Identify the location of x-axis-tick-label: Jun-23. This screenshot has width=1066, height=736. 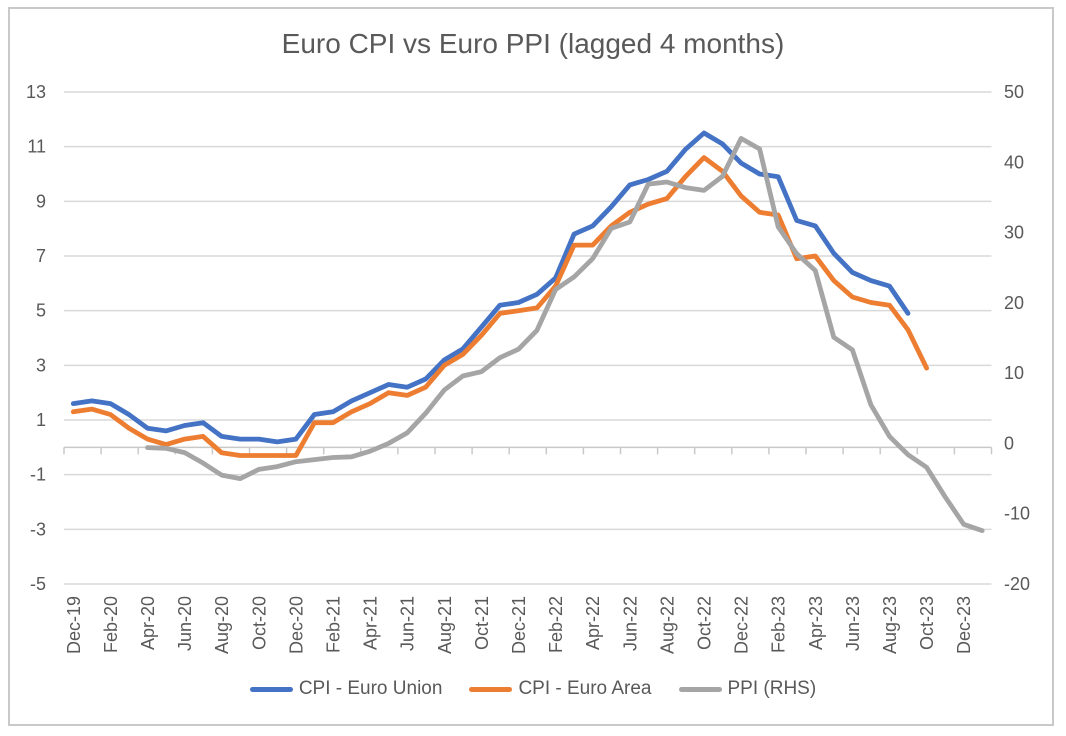
(853, 623).